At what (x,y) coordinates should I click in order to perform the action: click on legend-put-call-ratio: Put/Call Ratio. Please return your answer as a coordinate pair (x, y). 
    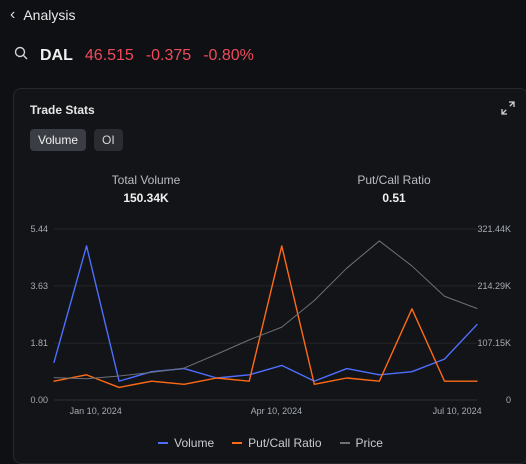
    Looking at the image, I should click on (277, 443).